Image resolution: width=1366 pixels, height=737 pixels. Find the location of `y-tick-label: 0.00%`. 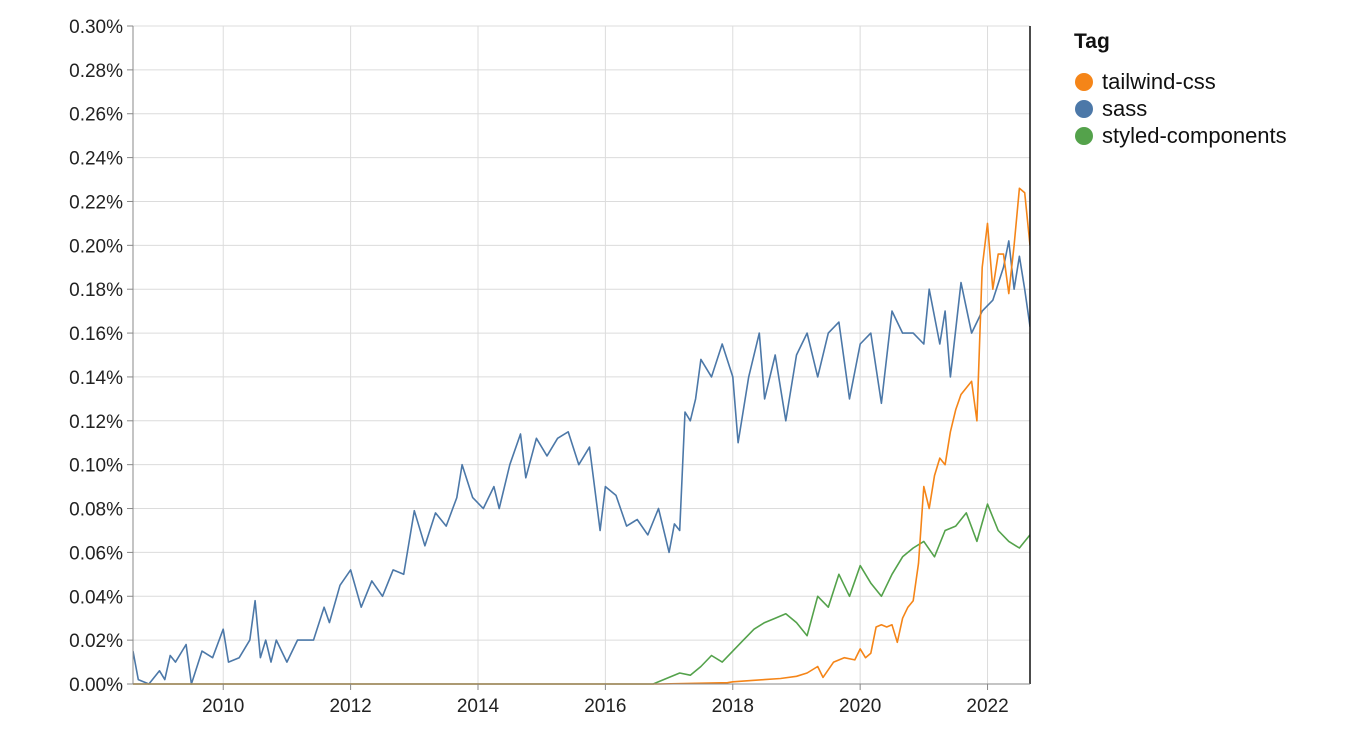

y-tick-label: 0.00% is located at coordinates (96, 685).